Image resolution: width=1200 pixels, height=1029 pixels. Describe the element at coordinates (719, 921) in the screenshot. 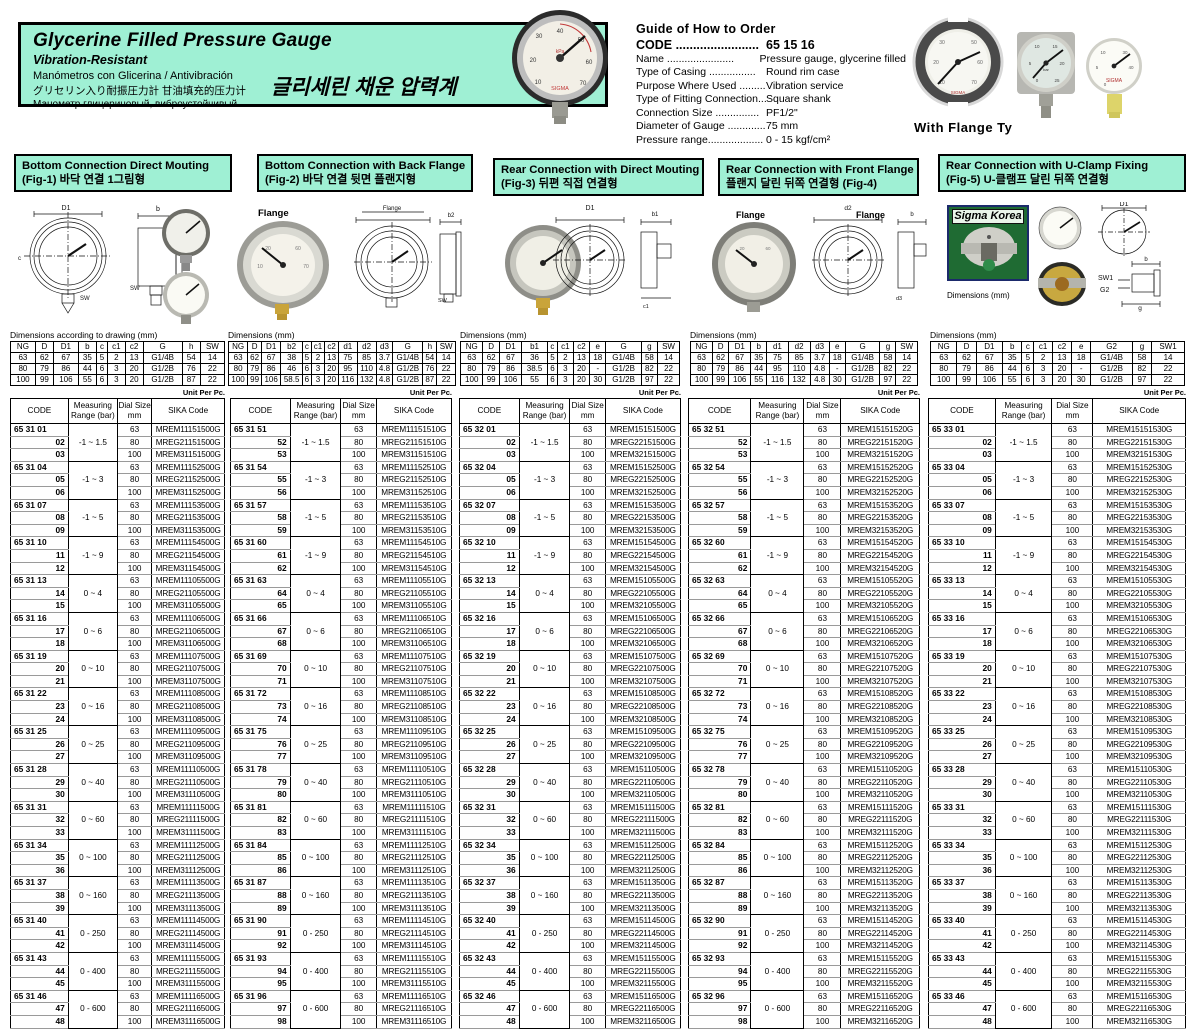

I see `product-code-cell: 65 32 90` at that location.